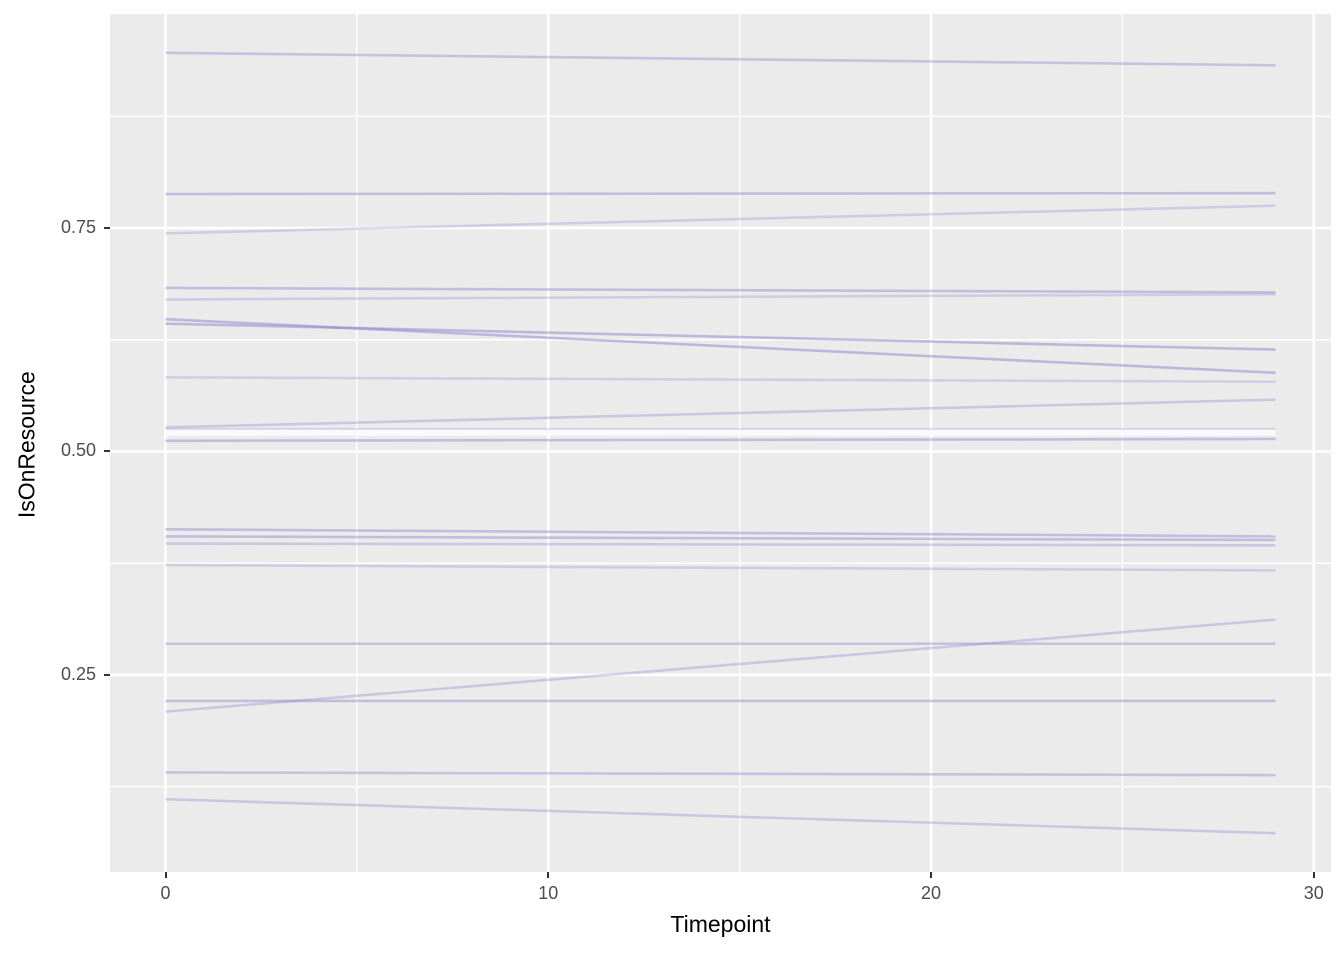 The image size is (1344, 960). What do you see at coordinates (931, 893) in the screenshot?
I see `x-tick-label: 20` at bounding box center [931, 893].